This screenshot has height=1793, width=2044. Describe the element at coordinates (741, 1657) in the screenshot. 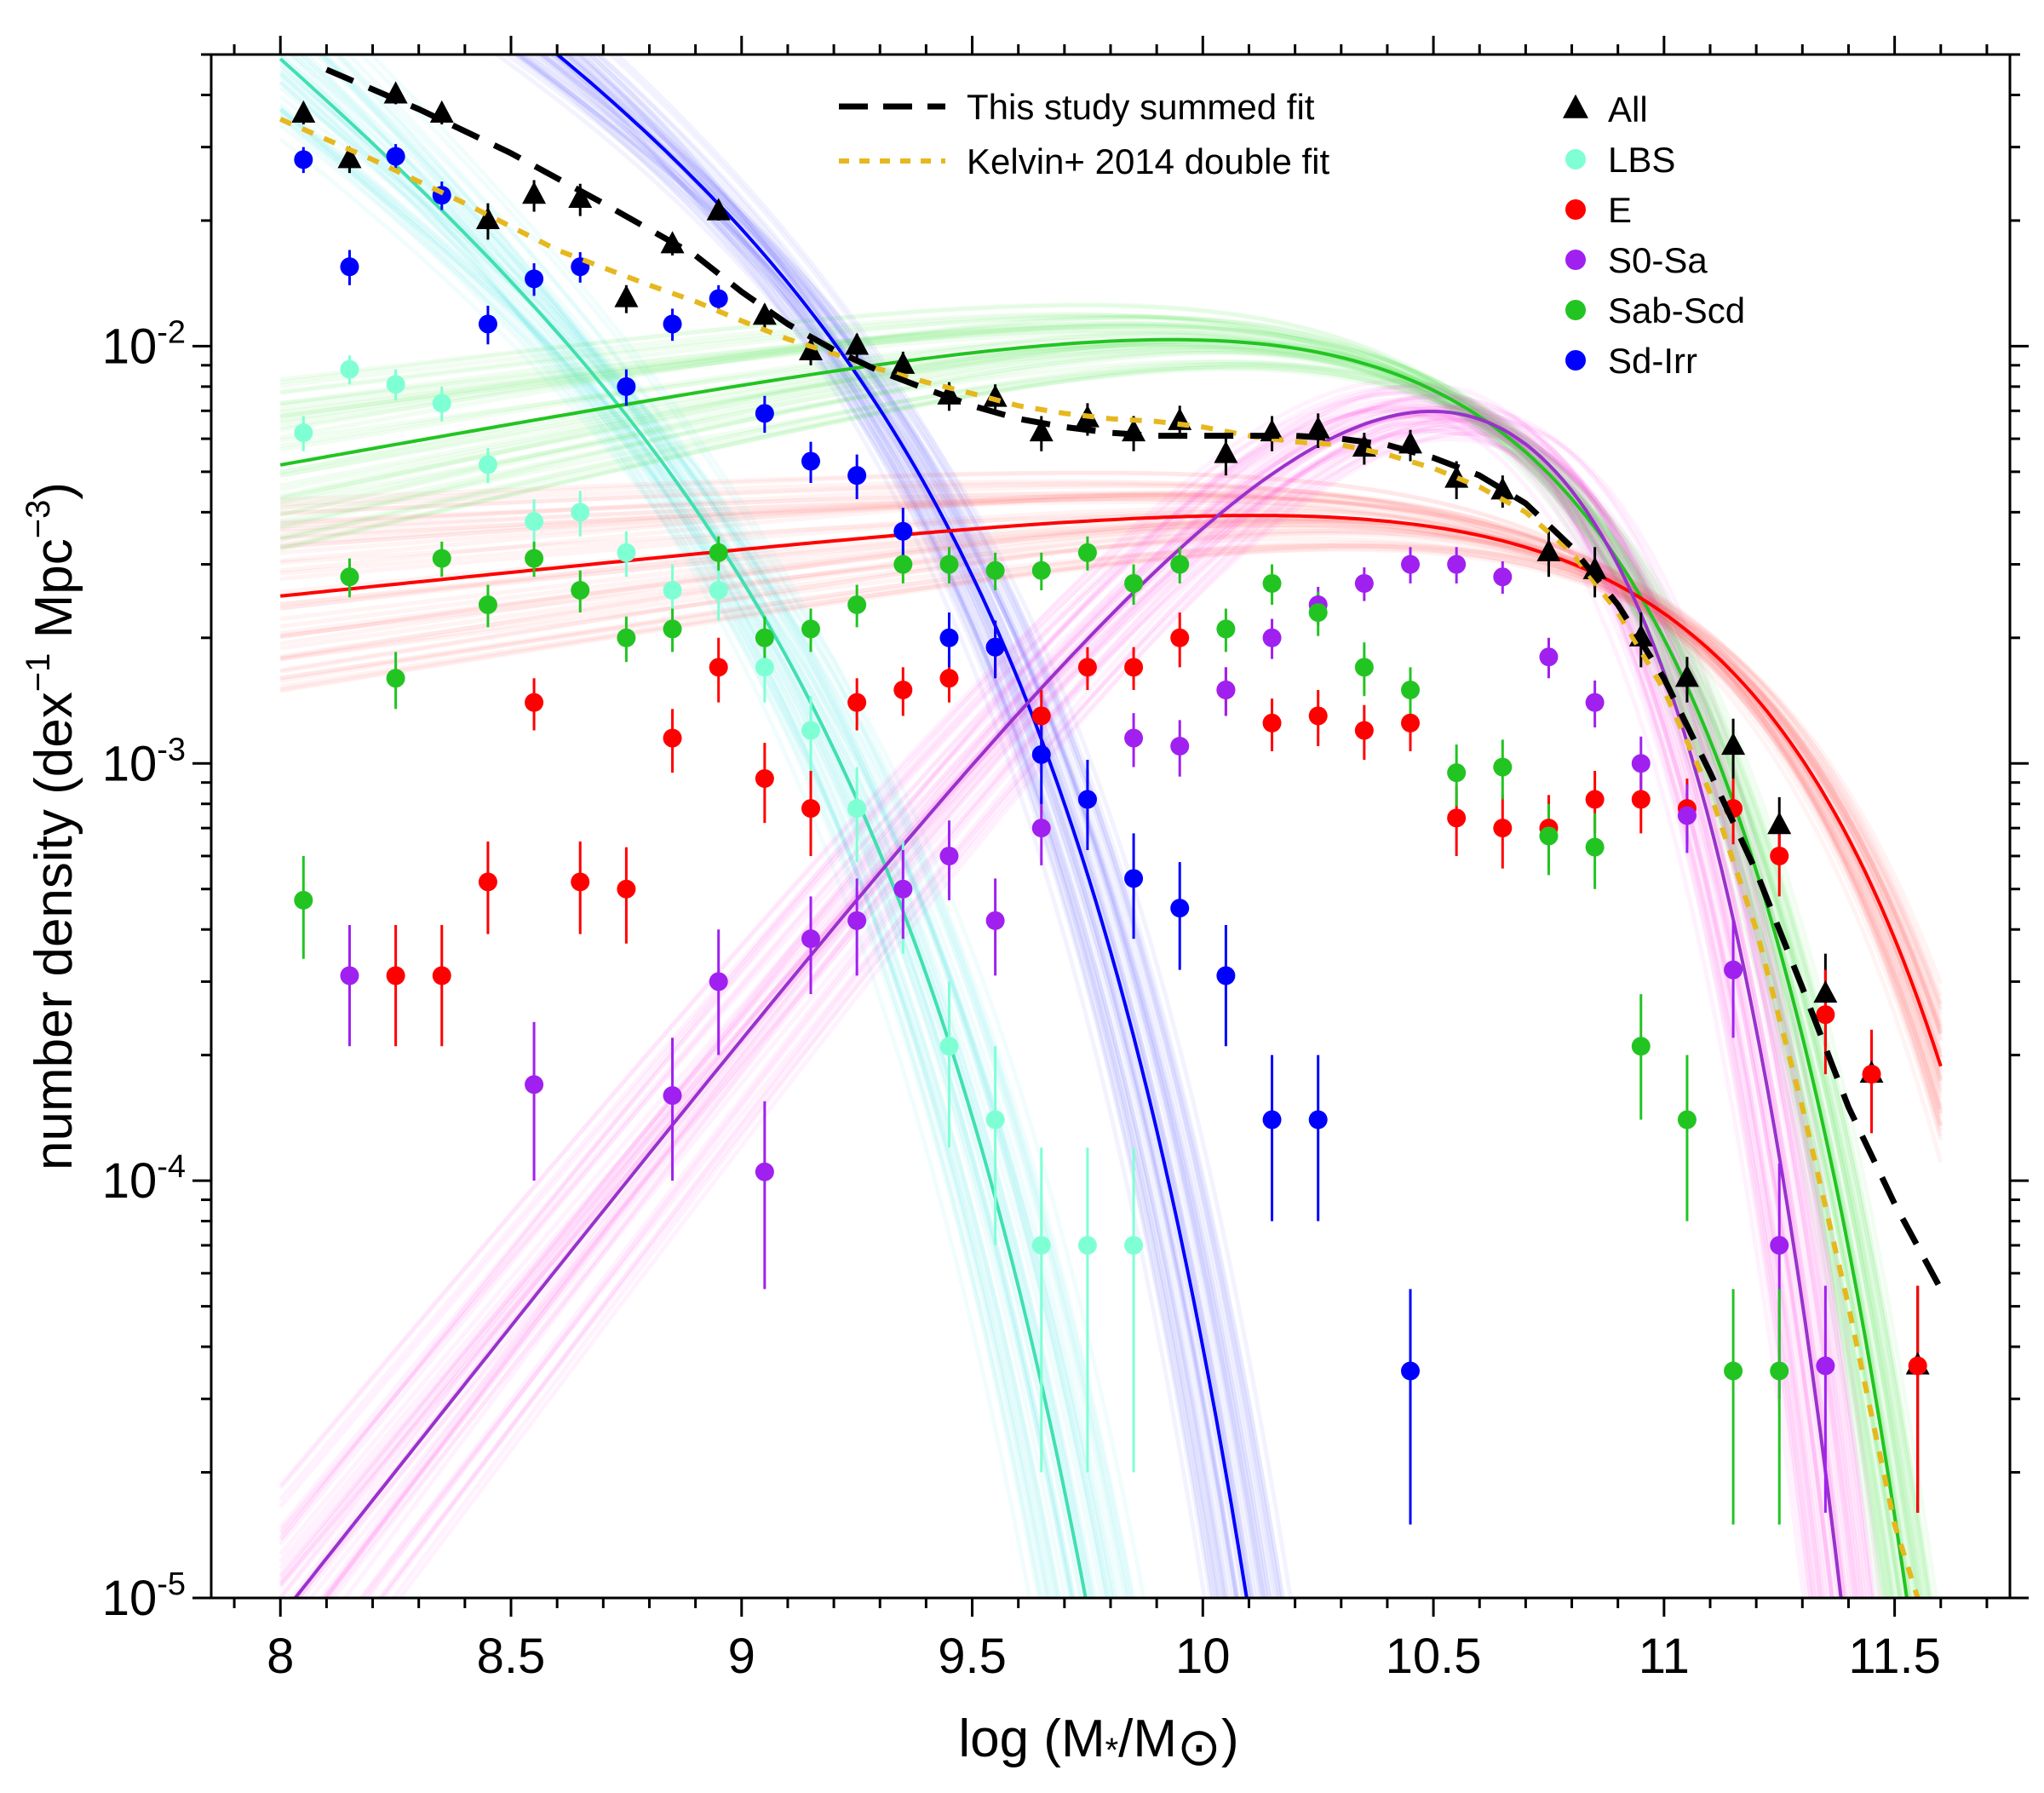

I see `x-tick-label: 9` at that location.